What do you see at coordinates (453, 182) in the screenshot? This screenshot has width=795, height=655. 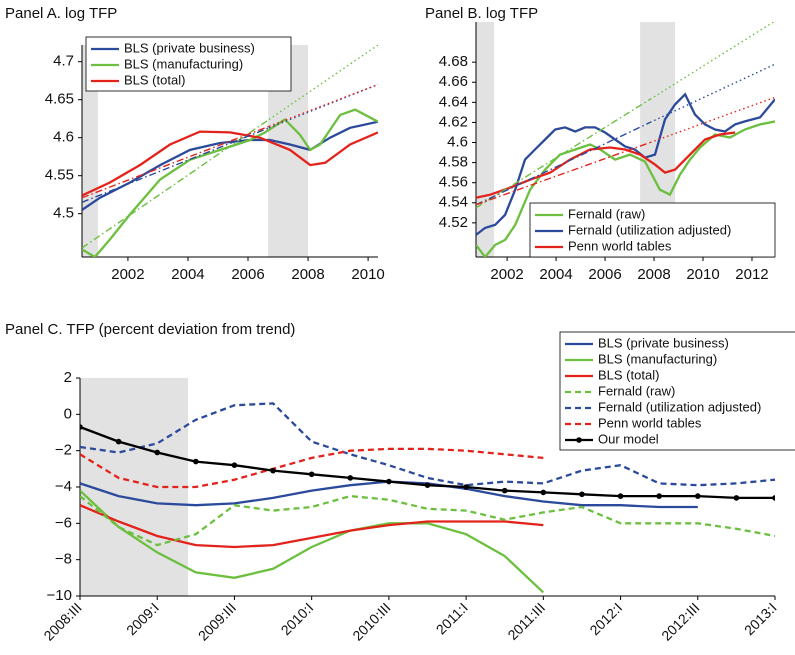 I see `y-tick-label: 4.56` at bounding box center [453, 182].